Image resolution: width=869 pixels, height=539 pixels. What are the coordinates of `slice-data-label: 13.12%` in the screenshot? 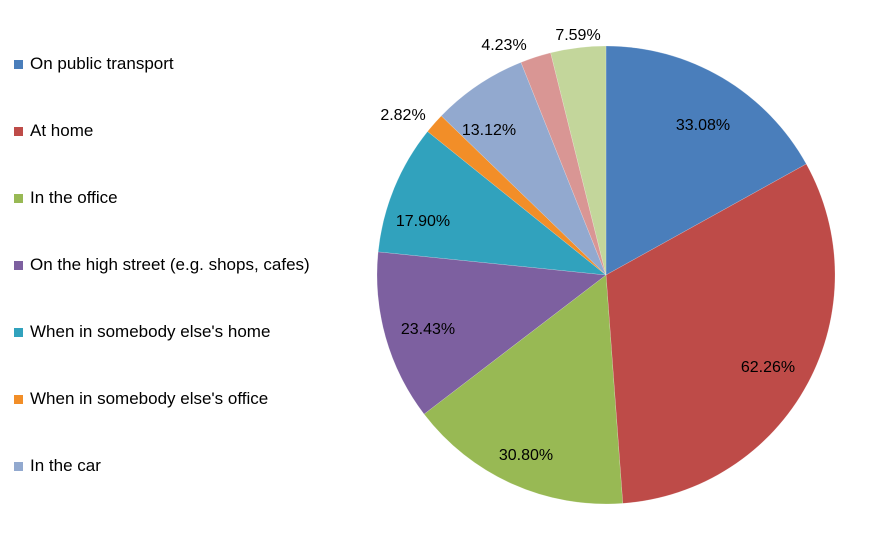 It's located at (489, 130).